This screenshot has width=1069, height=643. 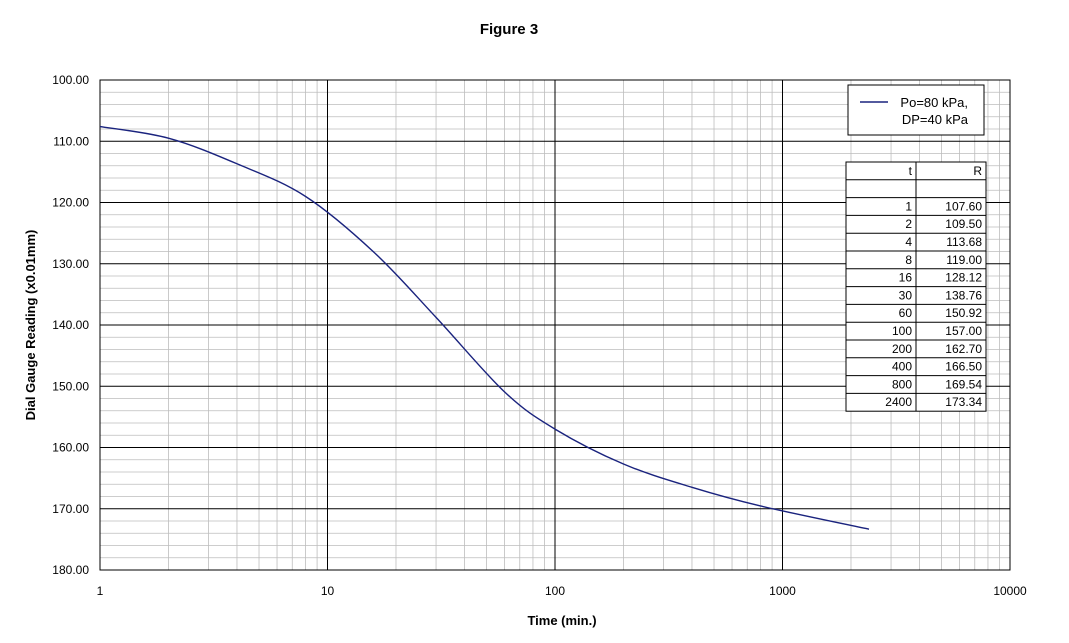 What do you see at coordinates (963, 313) in the screenshot?
I see `table-cell-r: 150.92` at bounding box center [963, 313].